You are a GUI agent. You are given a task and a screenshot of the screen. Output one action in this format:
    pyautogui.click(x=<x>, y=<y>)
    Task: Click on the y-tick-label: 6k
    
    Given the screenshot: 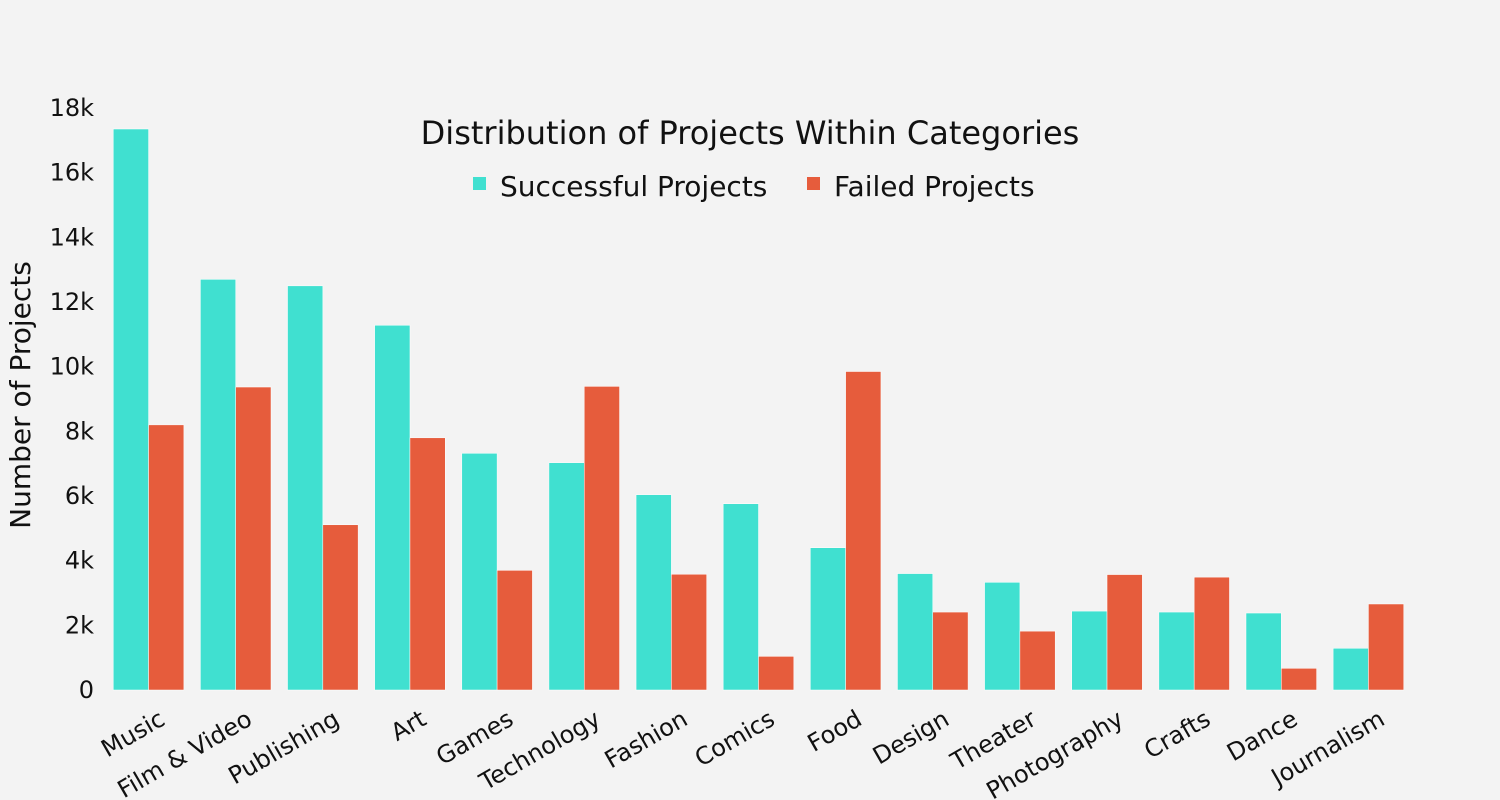 What is the action you would take?
    pyautogui.click(x=79, y=496)
    